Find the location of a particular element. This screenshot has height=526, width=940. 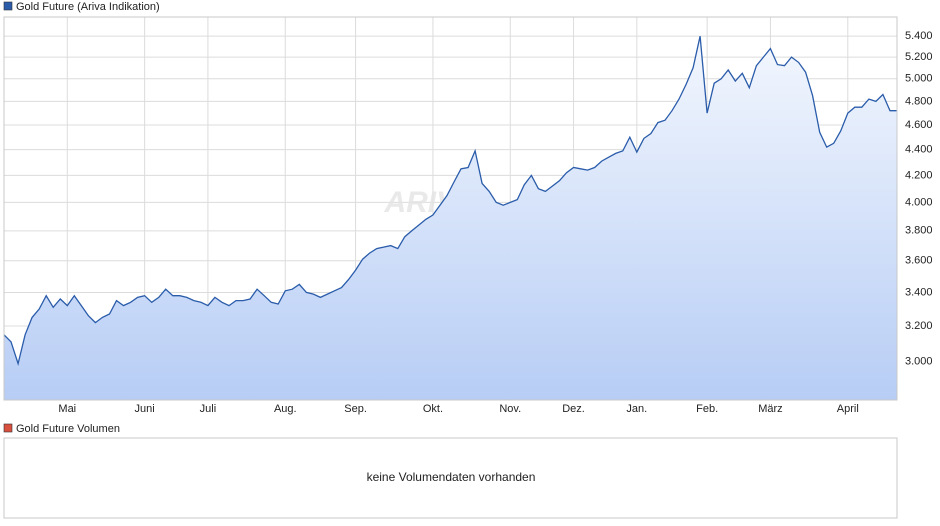

y-tick-label: 4.000 is located at coordinates (919, 202).